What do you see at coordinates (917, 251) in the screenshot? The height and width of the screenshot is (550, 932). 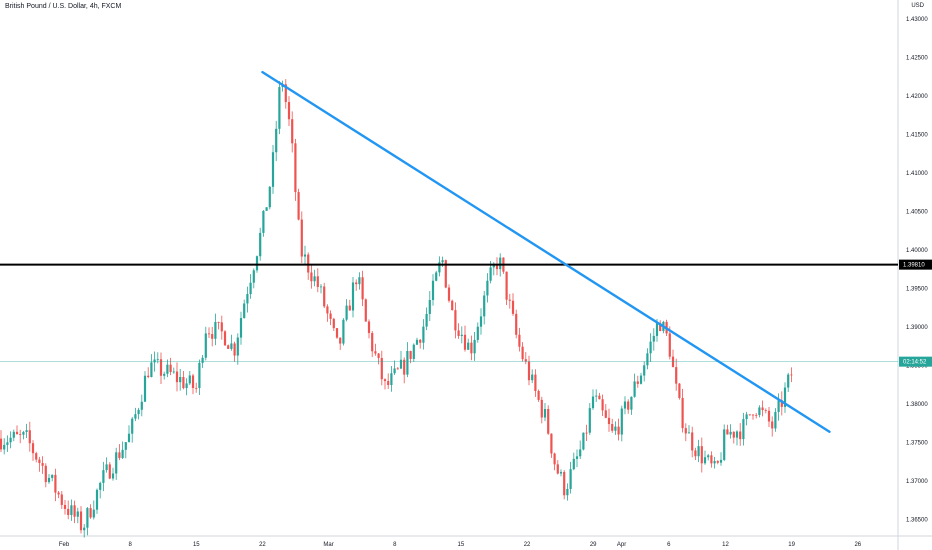 I see `y-tick-label: 1.40000` at bounding box center [917, 251].